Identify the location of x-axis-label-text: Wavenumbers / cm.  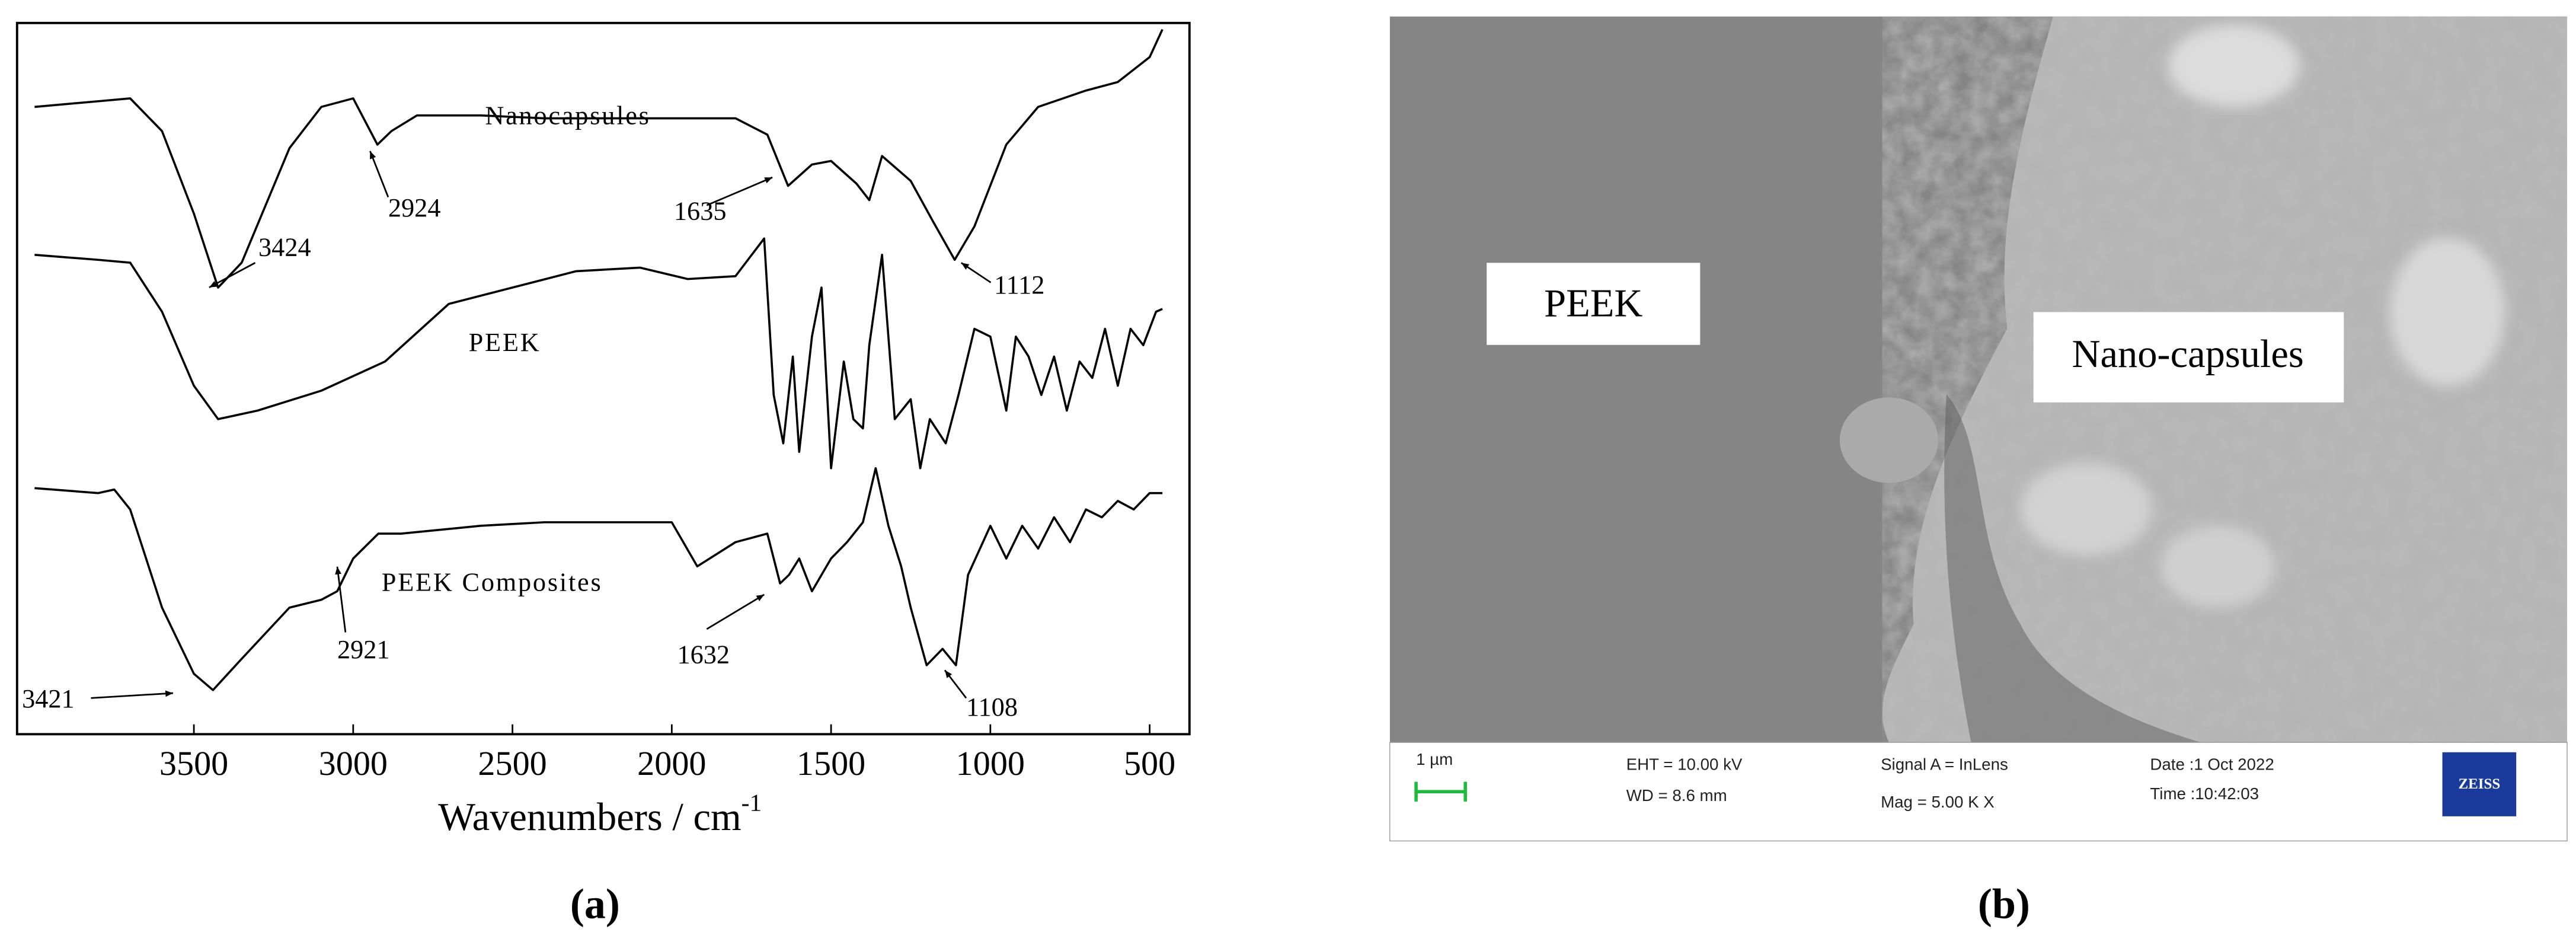
(589, 817).